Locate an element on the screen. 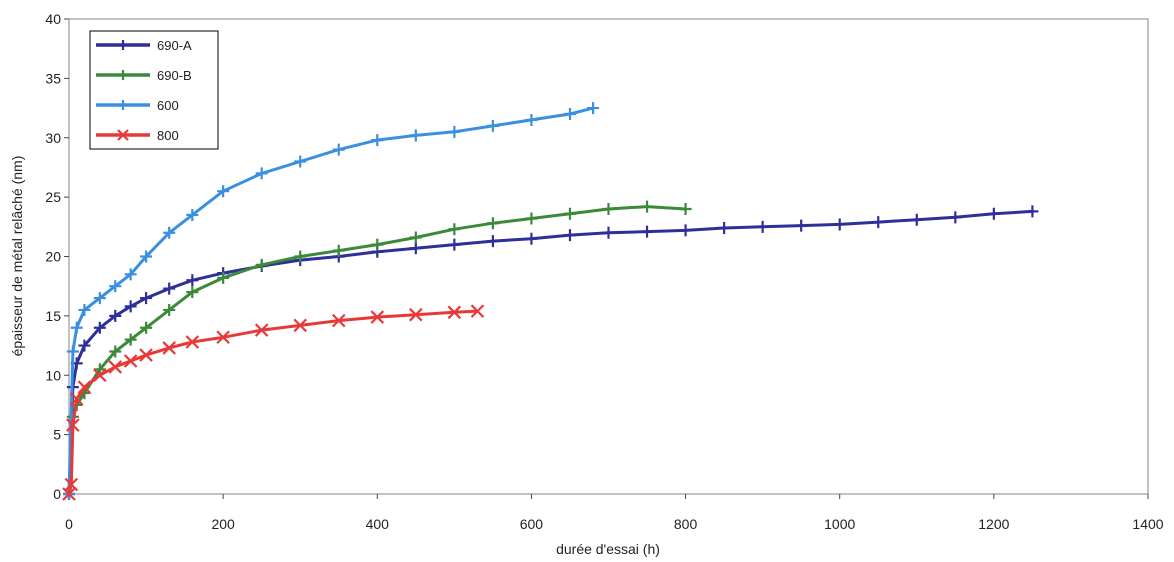  x-tick-label: 600 is located at coordinates (532, 524).